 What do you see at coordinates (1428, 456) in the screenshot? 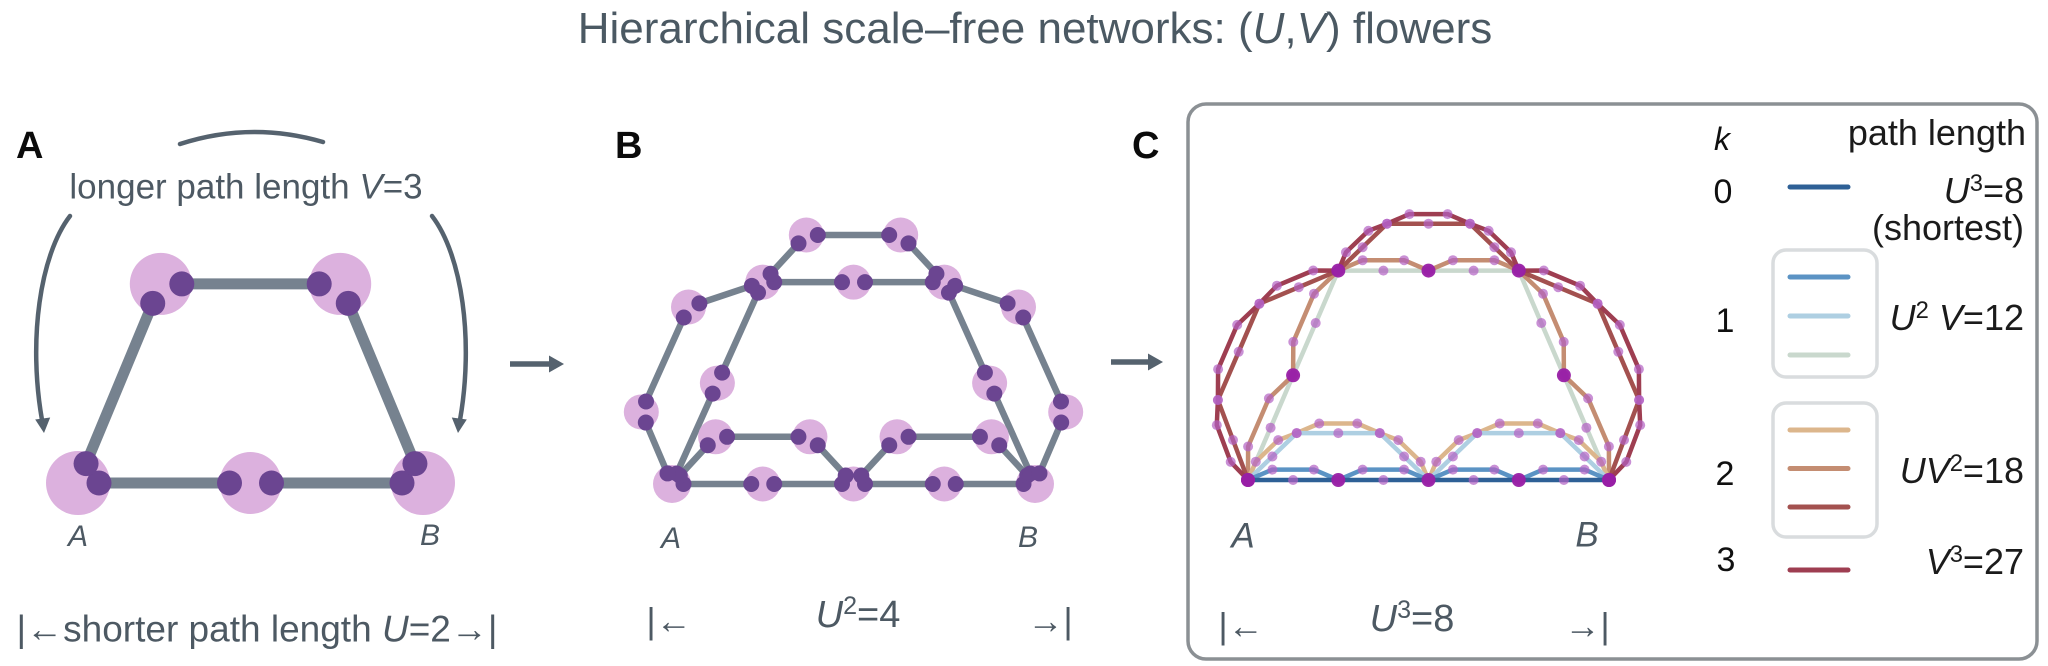
I see `path-UVU-k1` at bounding box center [1428, 456].